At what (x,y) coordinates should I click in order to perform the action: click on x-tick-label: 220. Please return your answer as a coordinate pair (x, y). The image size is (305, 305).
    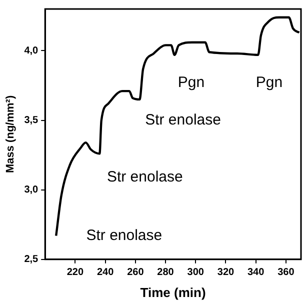
    Looking at the image, I should click on (75, 272).